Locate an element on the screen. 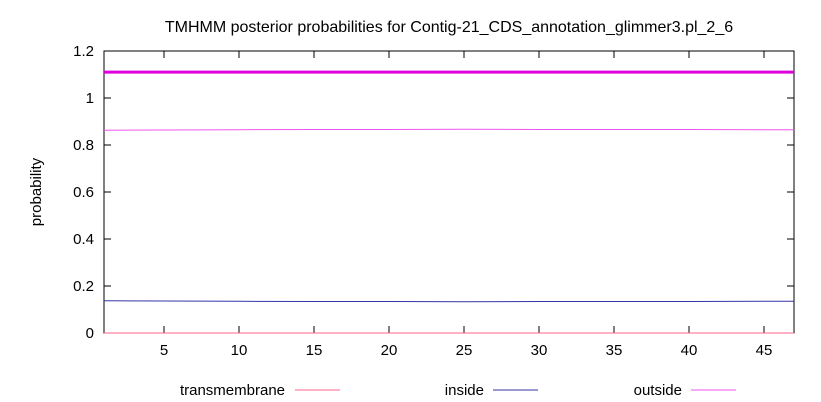 This screenshot has height=402, width=821. legend-label-transmembrane: transmembrane is located at coordinates (232, 390).